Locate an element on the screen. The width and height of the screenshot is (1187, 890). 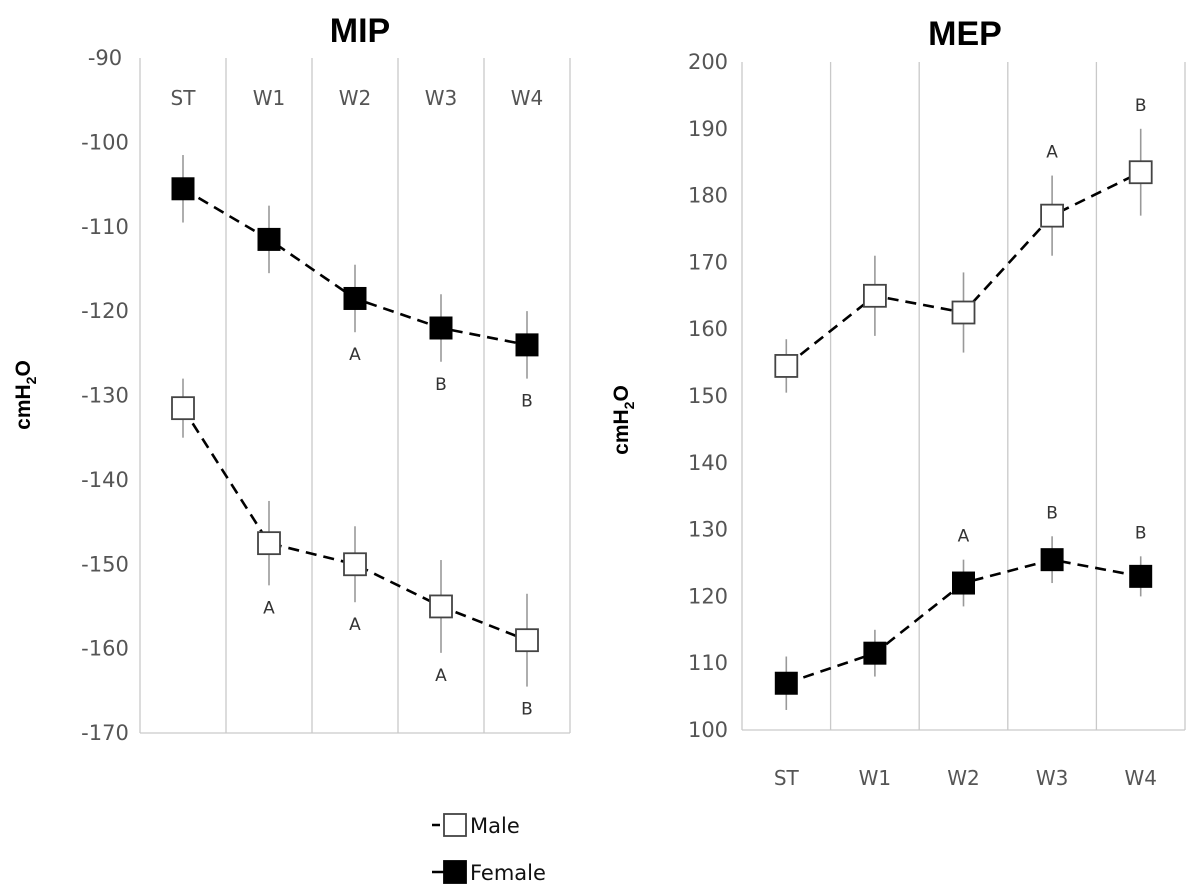
legend-label: Female is located at coordinates (508, 873).